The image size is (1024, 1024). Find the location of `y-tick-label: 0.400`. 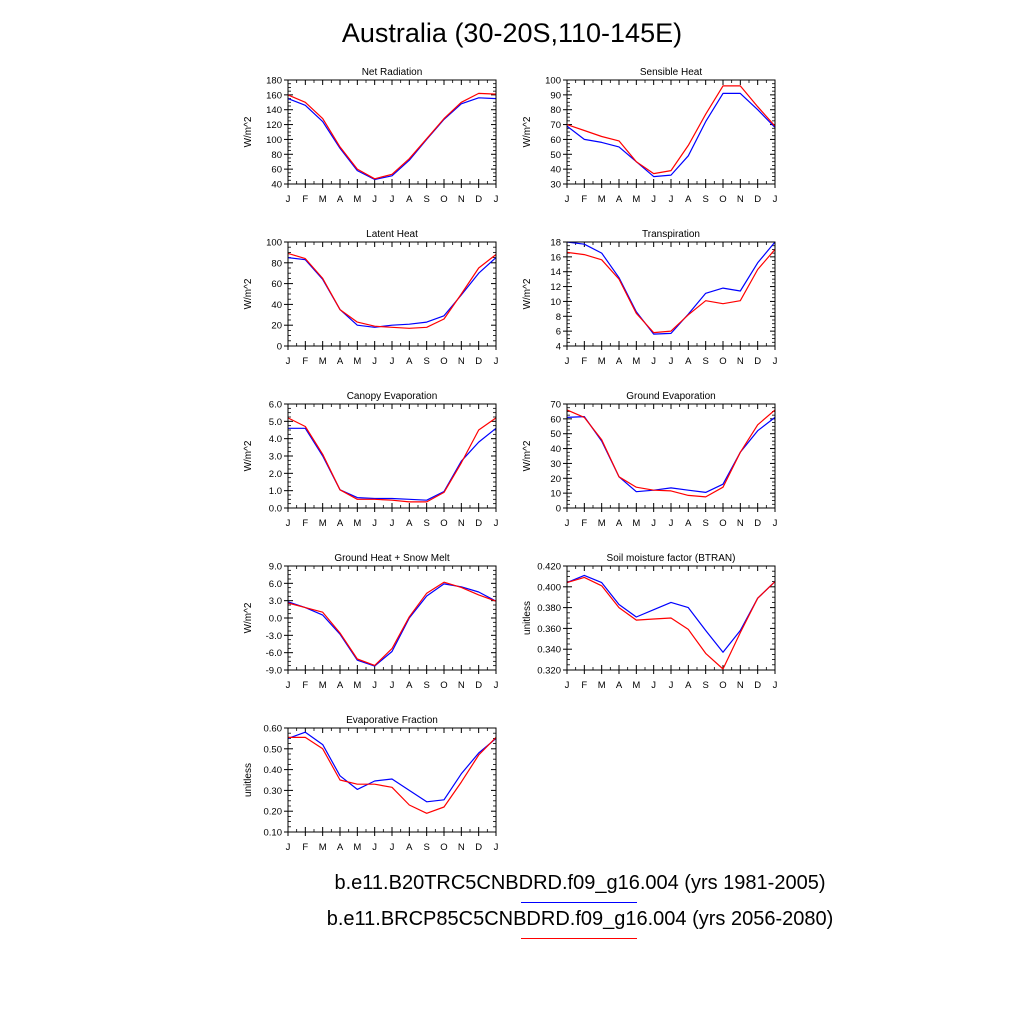

y-tick-label: 0.400 is located at coordinates (549, 587).